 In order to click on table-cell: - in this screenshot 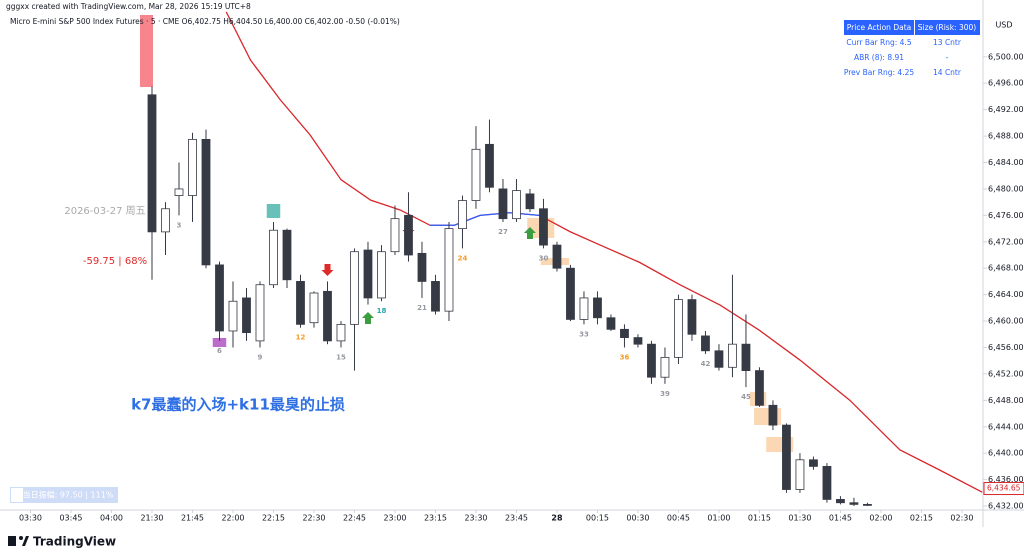, I will do `click(947, 57)`.